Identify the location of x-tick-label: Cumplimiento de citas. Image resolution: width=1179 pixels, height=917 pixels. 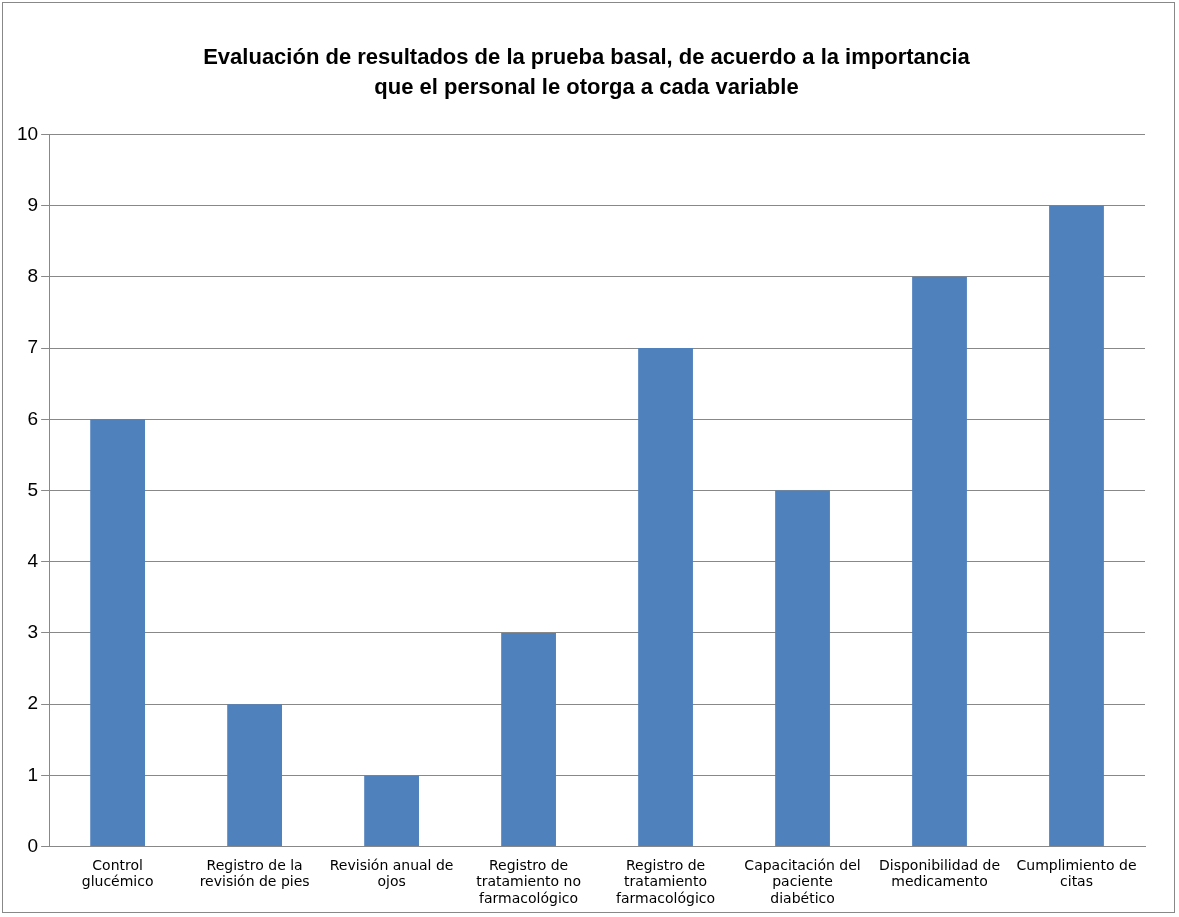
(1076, 873).